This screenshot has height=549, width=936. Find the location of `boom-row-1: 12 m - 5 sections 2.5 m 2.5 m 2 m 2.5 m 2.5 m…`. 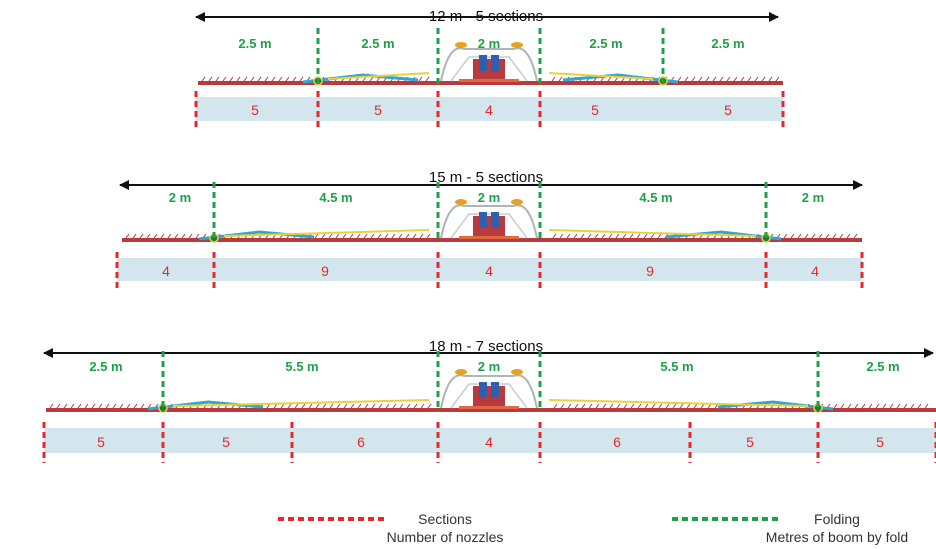

boom-row-1: 12 m - 5 sections 2.5 m 2.5 m 2 m 2.5 m 2.5 m… is located at coordinates (489, 69).